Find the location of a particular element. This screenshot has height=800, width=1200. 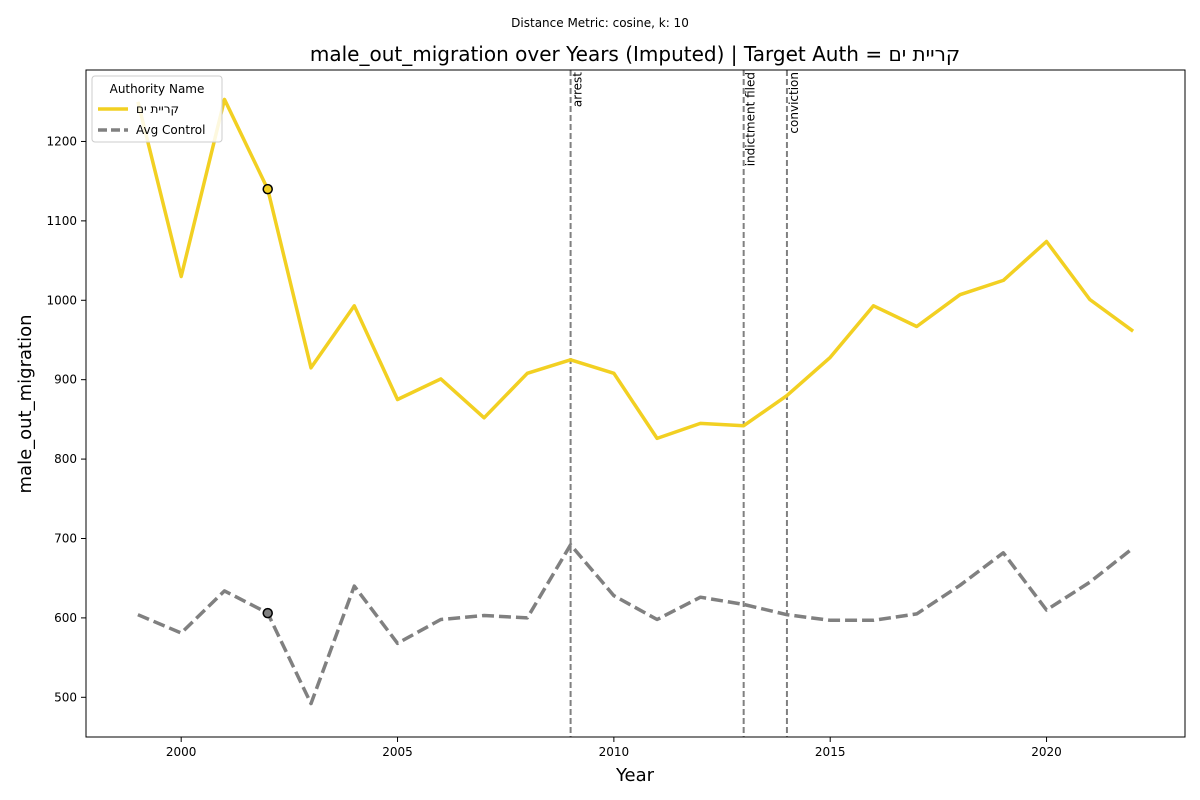

y-tick-label: 1200 is located at coordinates (61, 141).